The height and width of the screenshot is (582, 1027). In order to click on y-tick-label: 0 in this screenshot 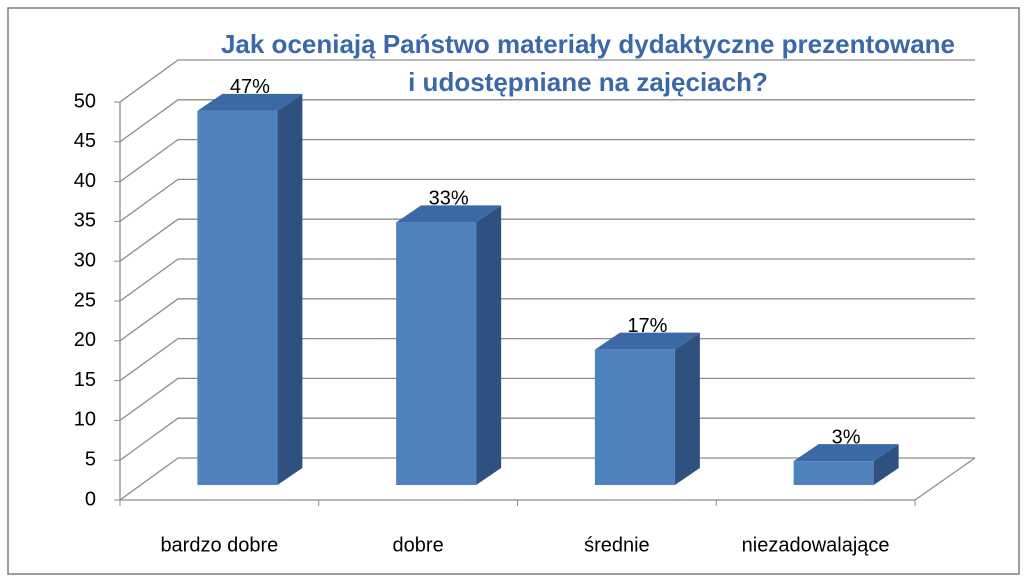, I will do `click(90, 499)`.